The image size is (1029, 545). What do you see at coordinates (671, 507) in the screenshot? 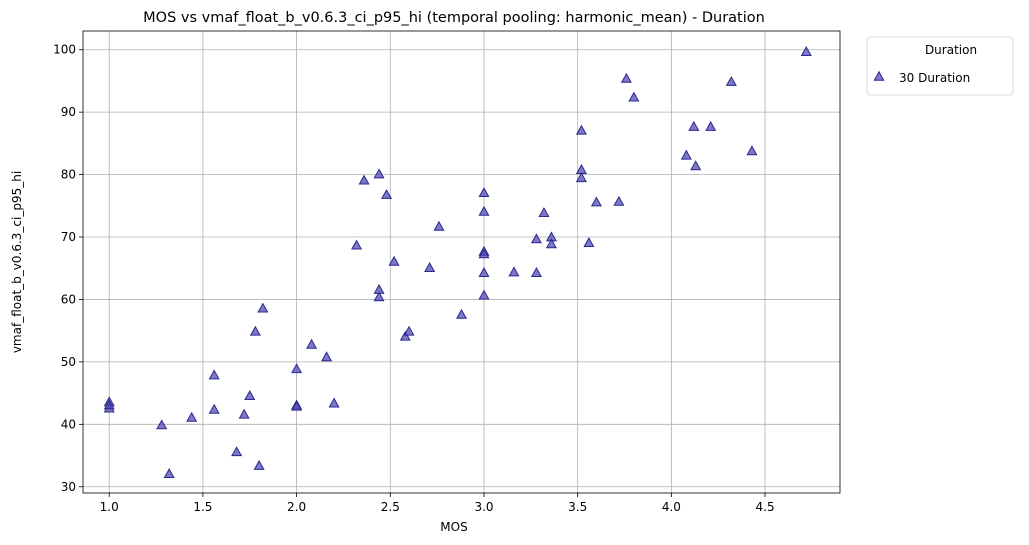
I see `x-tick-label: 4.0` at bounding box center [671, 507].